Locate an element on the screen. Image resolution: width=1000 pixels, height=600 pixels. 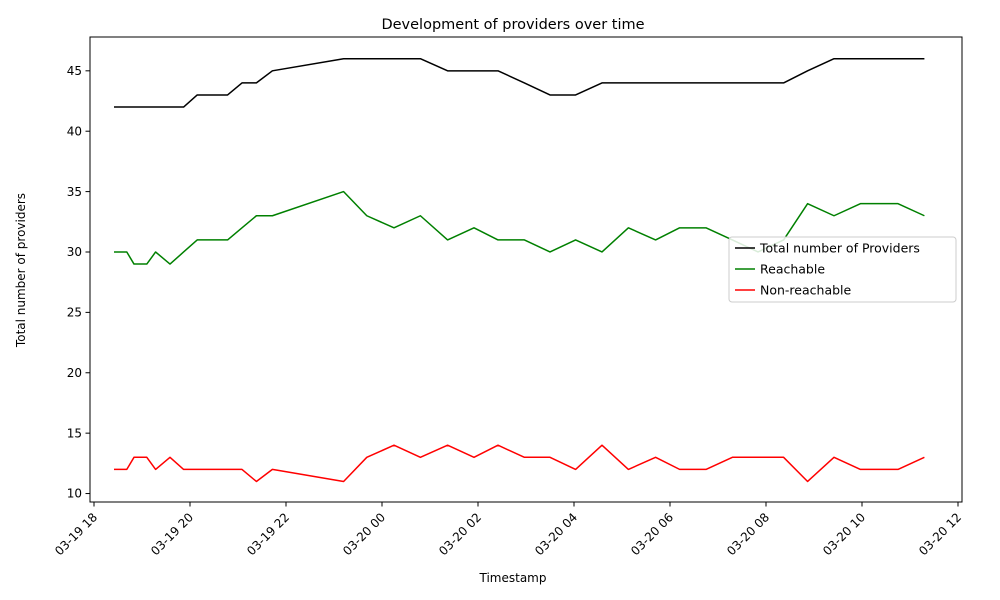
x-tick-label: 03-19 20 is located at coordinates (172, 534).